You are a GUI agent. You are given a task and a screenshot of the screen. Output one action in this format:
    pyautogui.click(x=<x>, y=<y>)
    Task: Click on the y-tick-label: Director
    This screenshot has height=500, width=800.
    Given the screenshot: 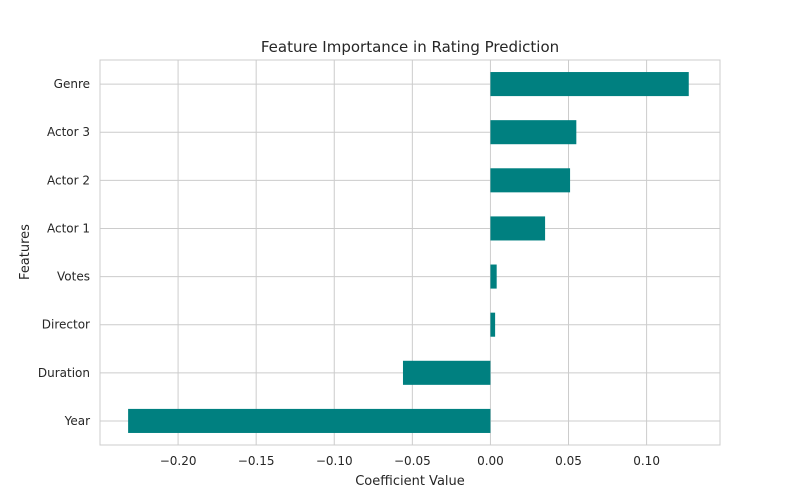 What is the action you would take?
    pyautogui.click(x=66, y=325)
    